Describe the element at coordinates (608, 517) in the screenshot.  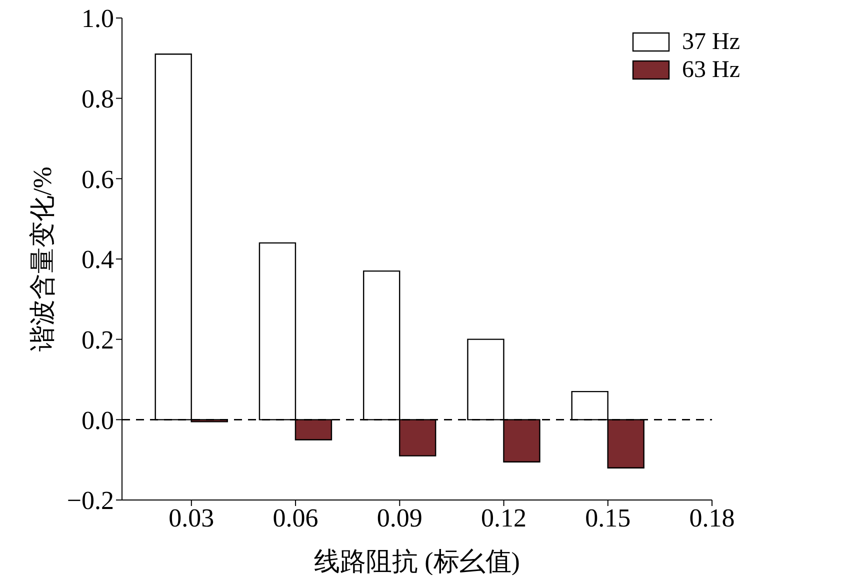
I see `x-tick-label: 0.15` at that location.